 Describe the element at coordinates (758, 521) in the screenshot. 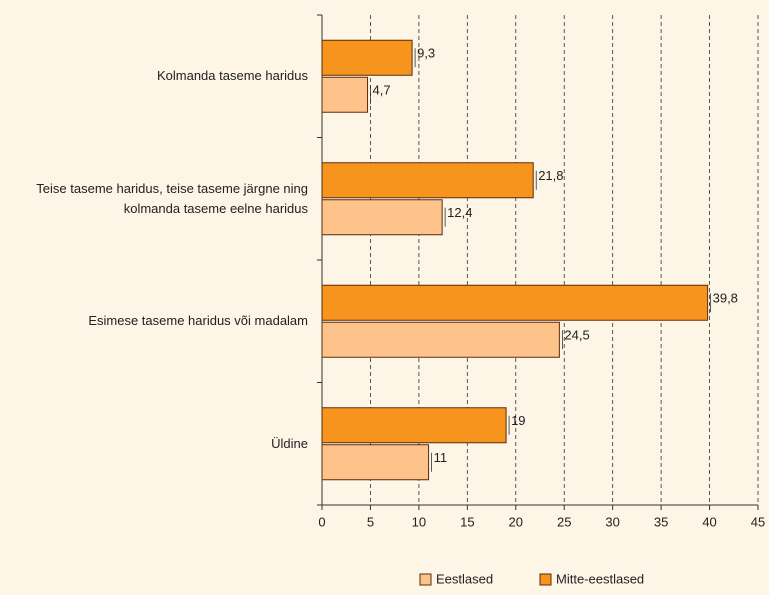

I see `x-tick-label: 45` at that location.